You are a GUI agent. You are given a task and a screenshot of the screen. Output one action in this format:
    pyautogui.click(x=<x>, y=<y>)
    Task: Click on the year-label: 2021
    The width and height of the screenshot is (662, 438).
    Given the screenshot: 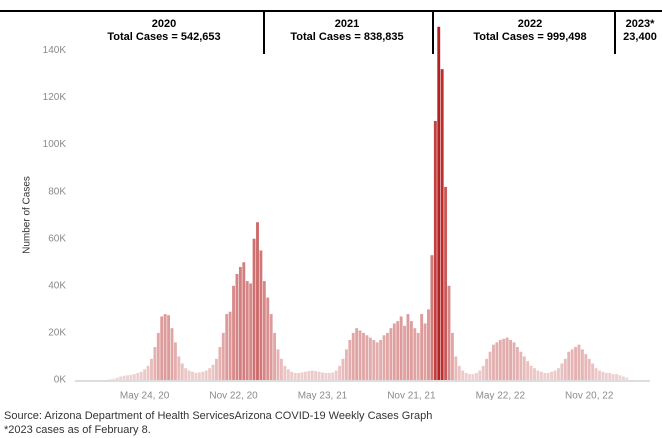 What is the action you would take?
    pyautogui.click(x=347, y=24)
    